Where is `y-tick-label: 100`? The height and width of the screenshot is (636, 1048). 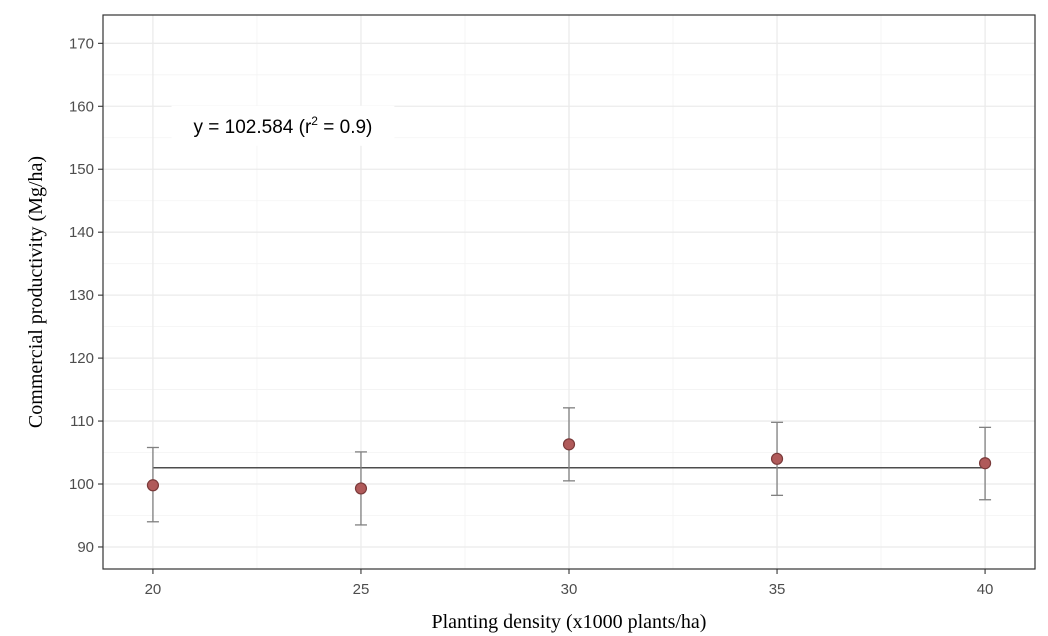
y-tick-label: 100 is located at coordinates (81, 484).